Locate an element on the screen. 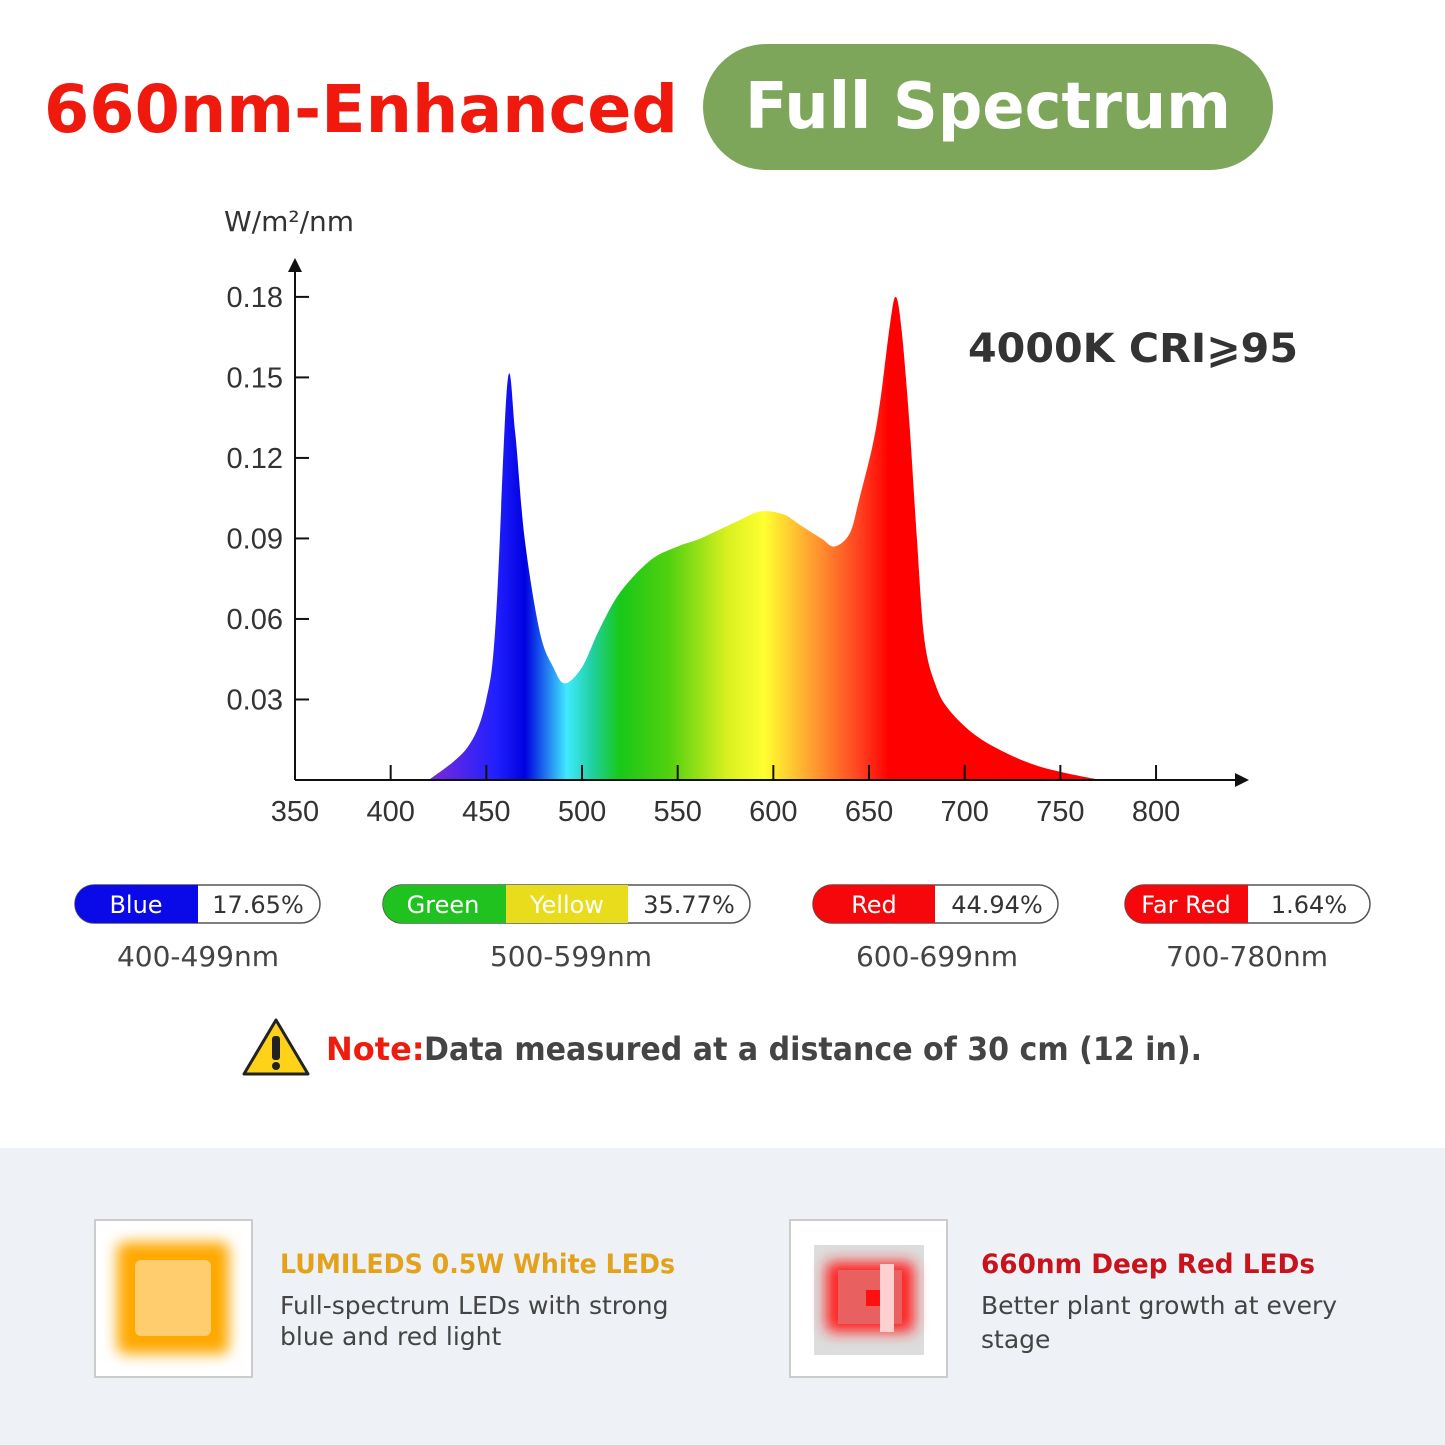  y-tick-label: 0.12 is located at coordinates (255, 459).